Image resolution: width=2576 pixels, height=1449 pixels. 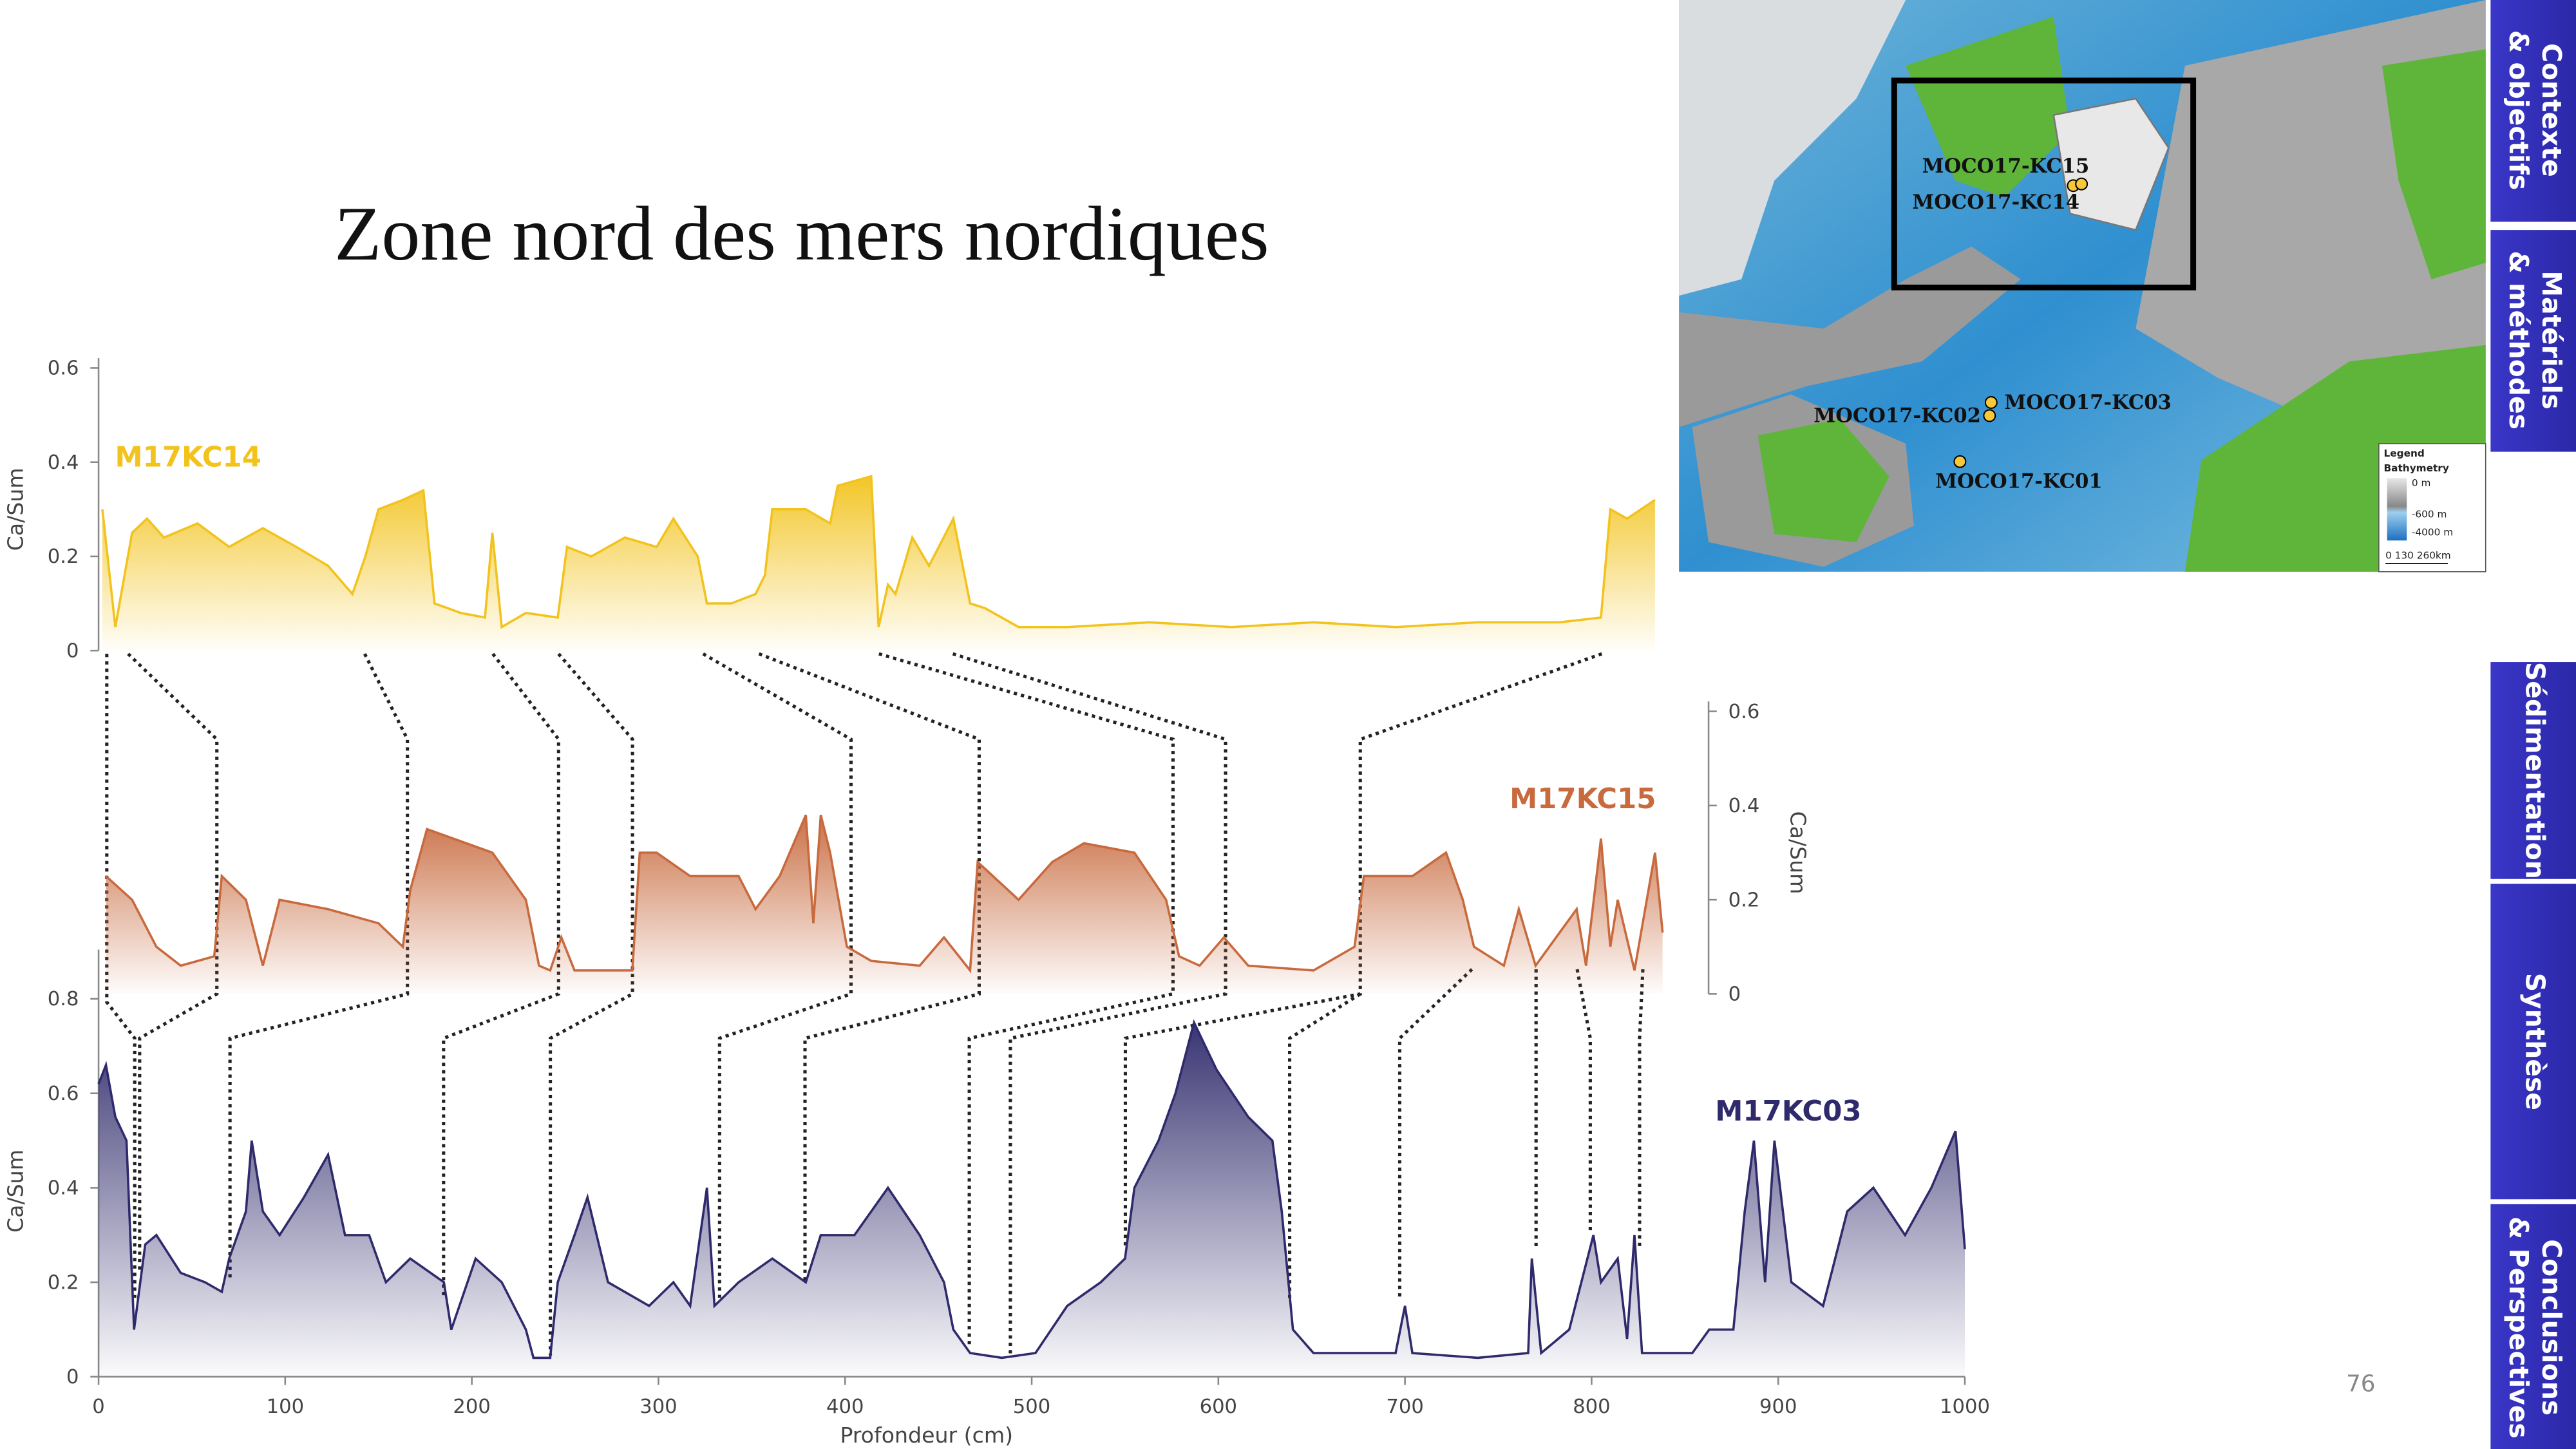 What do you see at coordinates (2429, 514) in the screenshot?
I see `legend-level: -600 m` at bounding box center [2429, 514].